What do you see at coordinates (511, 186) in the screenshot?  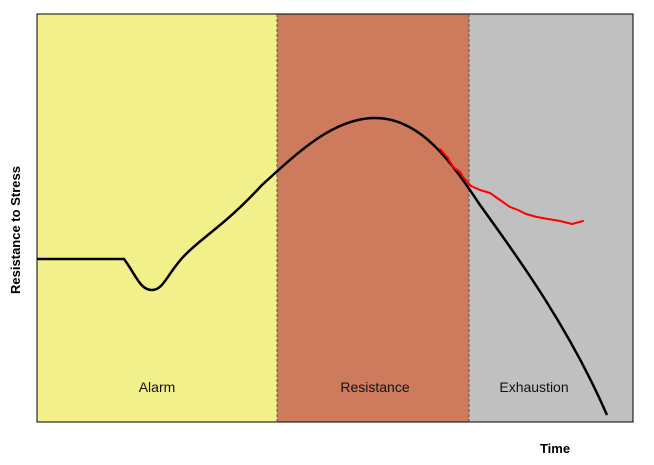 I see `alternate-exhaustion-curve` at bounding box center [511, 186].